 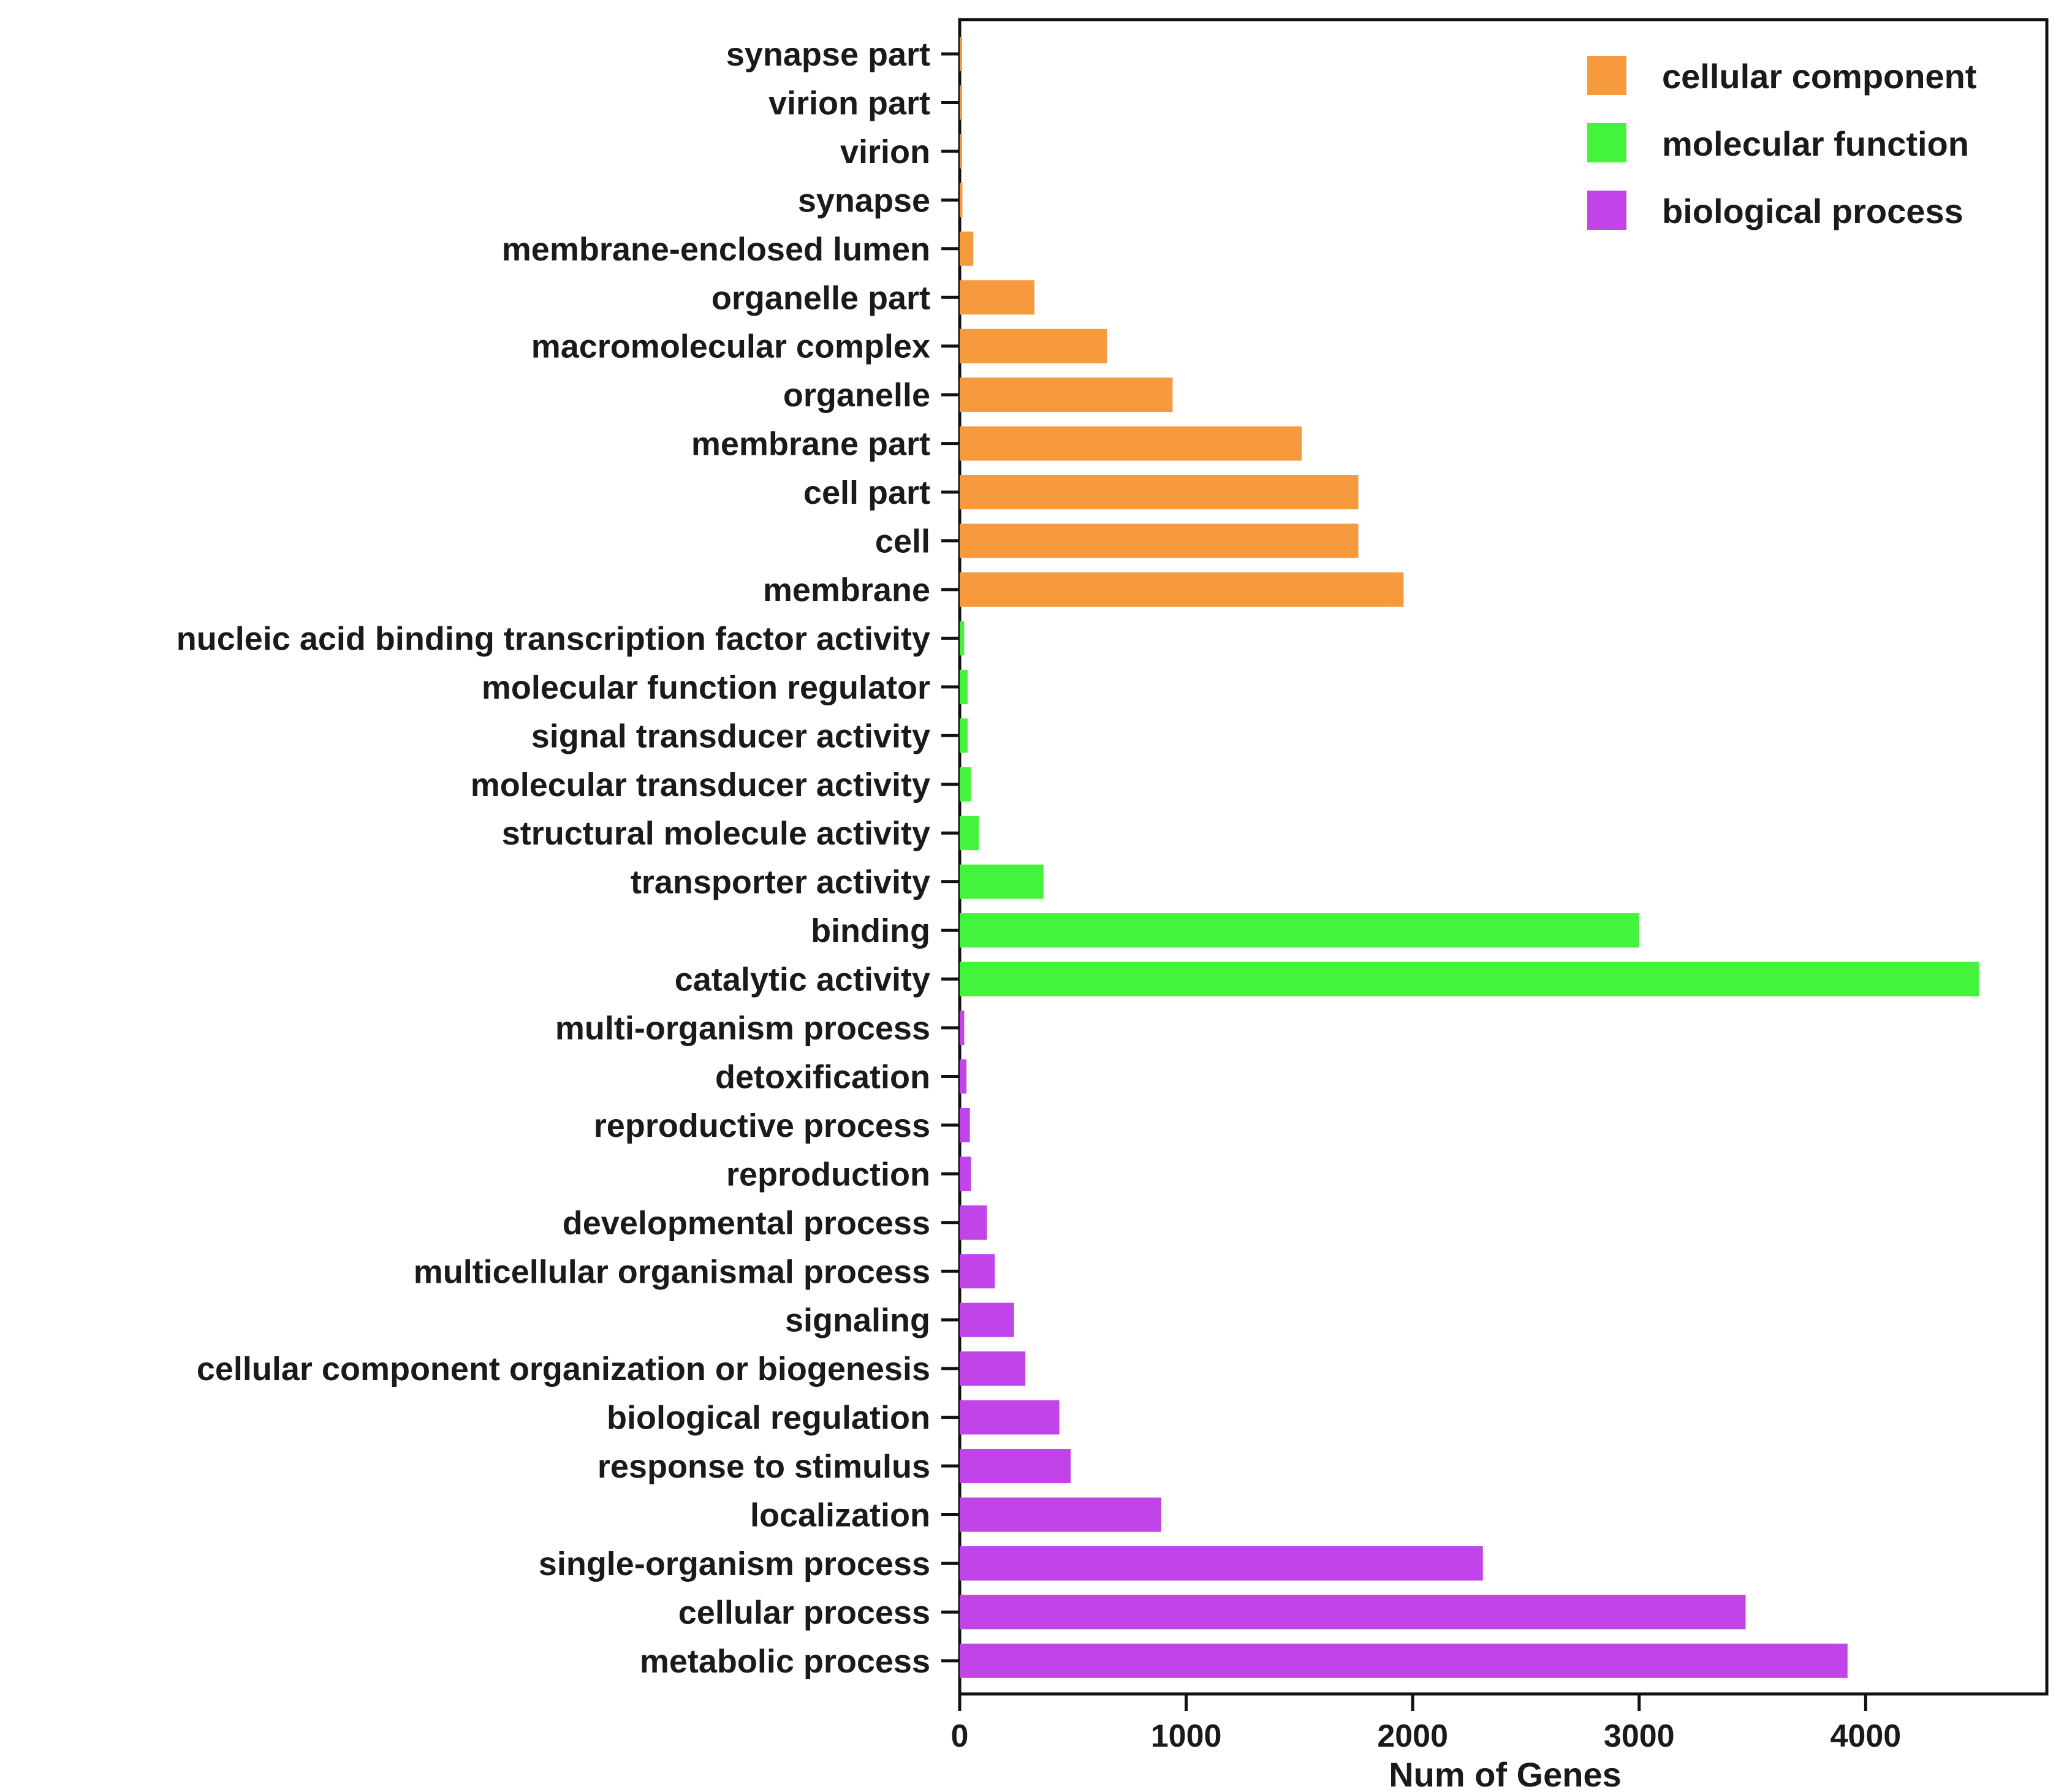 What do you see at coordinates (823, 1076) in the screenshot?
I see `category-label: detoxification` at bounding box center [823, 1076].